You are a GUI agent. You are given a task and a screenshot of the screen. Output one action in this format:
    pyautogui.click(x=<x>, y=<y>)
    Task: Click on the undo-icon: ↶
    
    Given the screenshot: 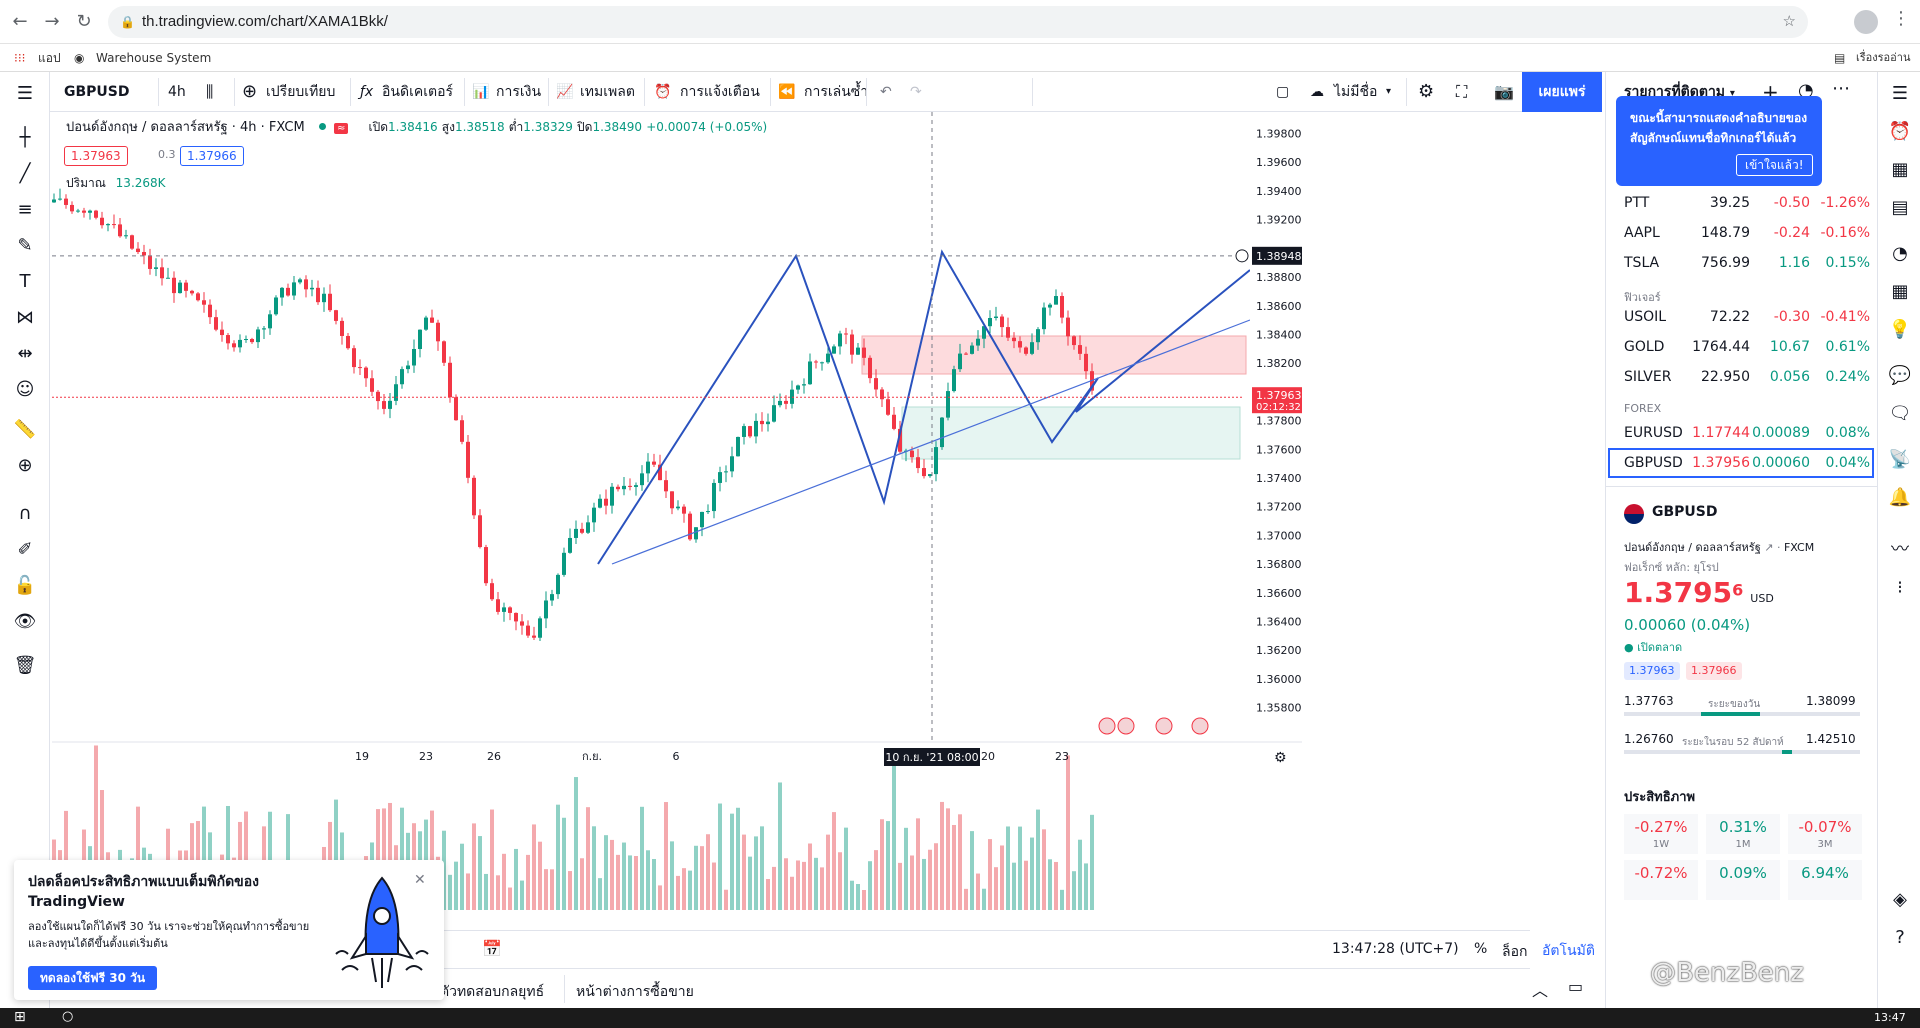 What is the action you would take?
    pyautogui.click(x=886, y=92)
    